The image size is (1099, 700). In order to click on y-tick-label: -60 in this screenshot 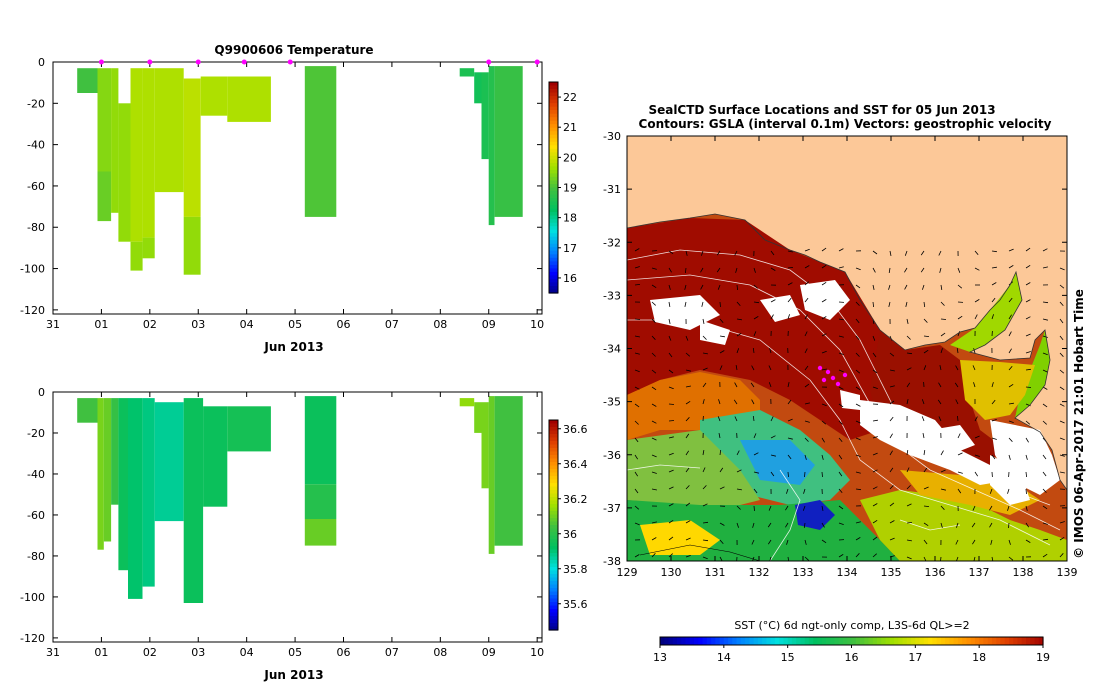, I will do `click(36, 186)`.